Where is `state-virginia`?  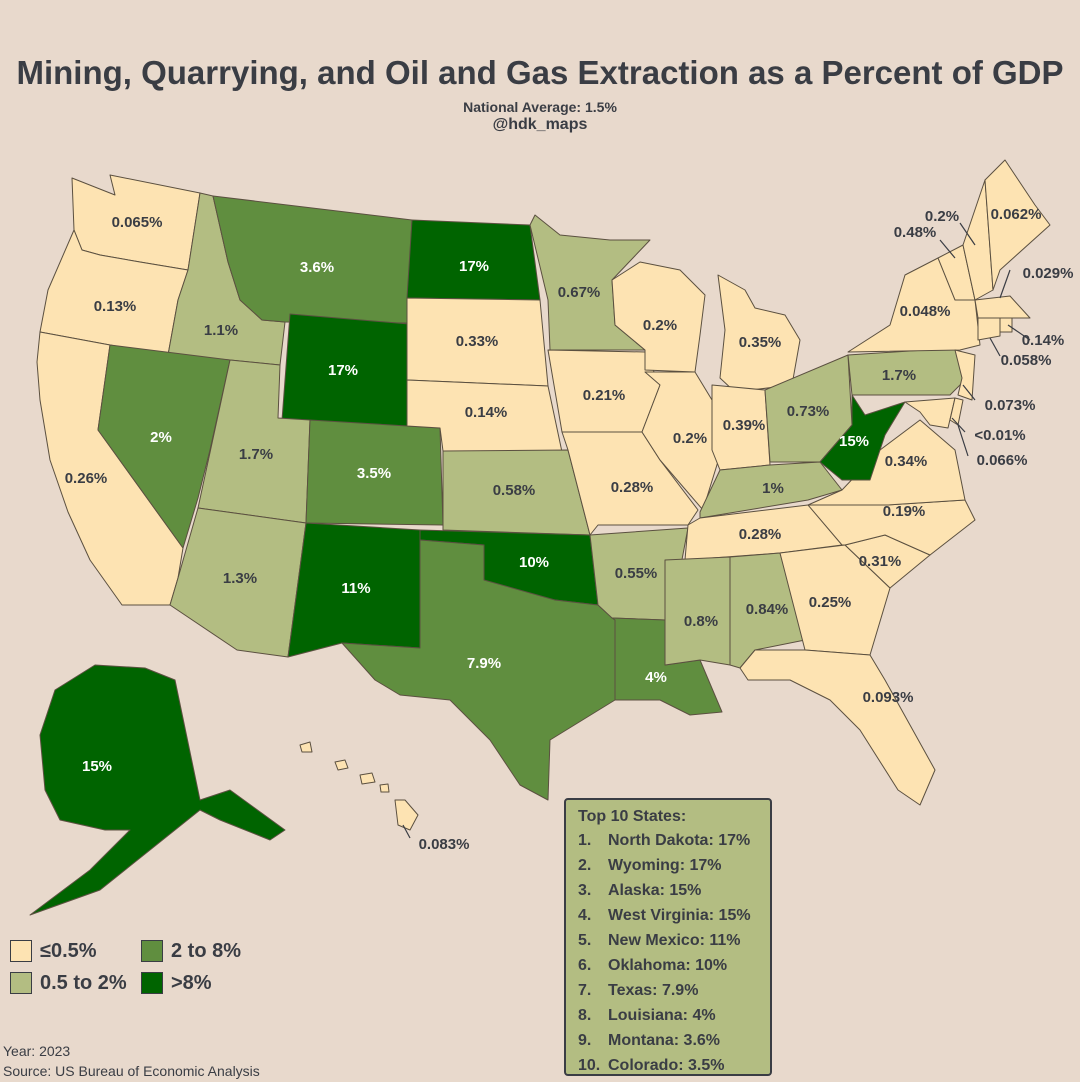 state-virginia is located at coordinates (886, 462).